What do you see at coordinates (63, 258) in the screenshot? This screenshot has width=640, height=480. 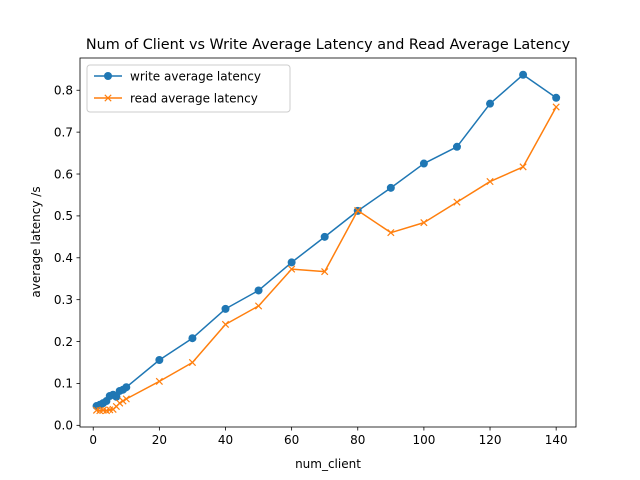 I see `y-tick-label: 0.4` at bounding box center [63, 258].